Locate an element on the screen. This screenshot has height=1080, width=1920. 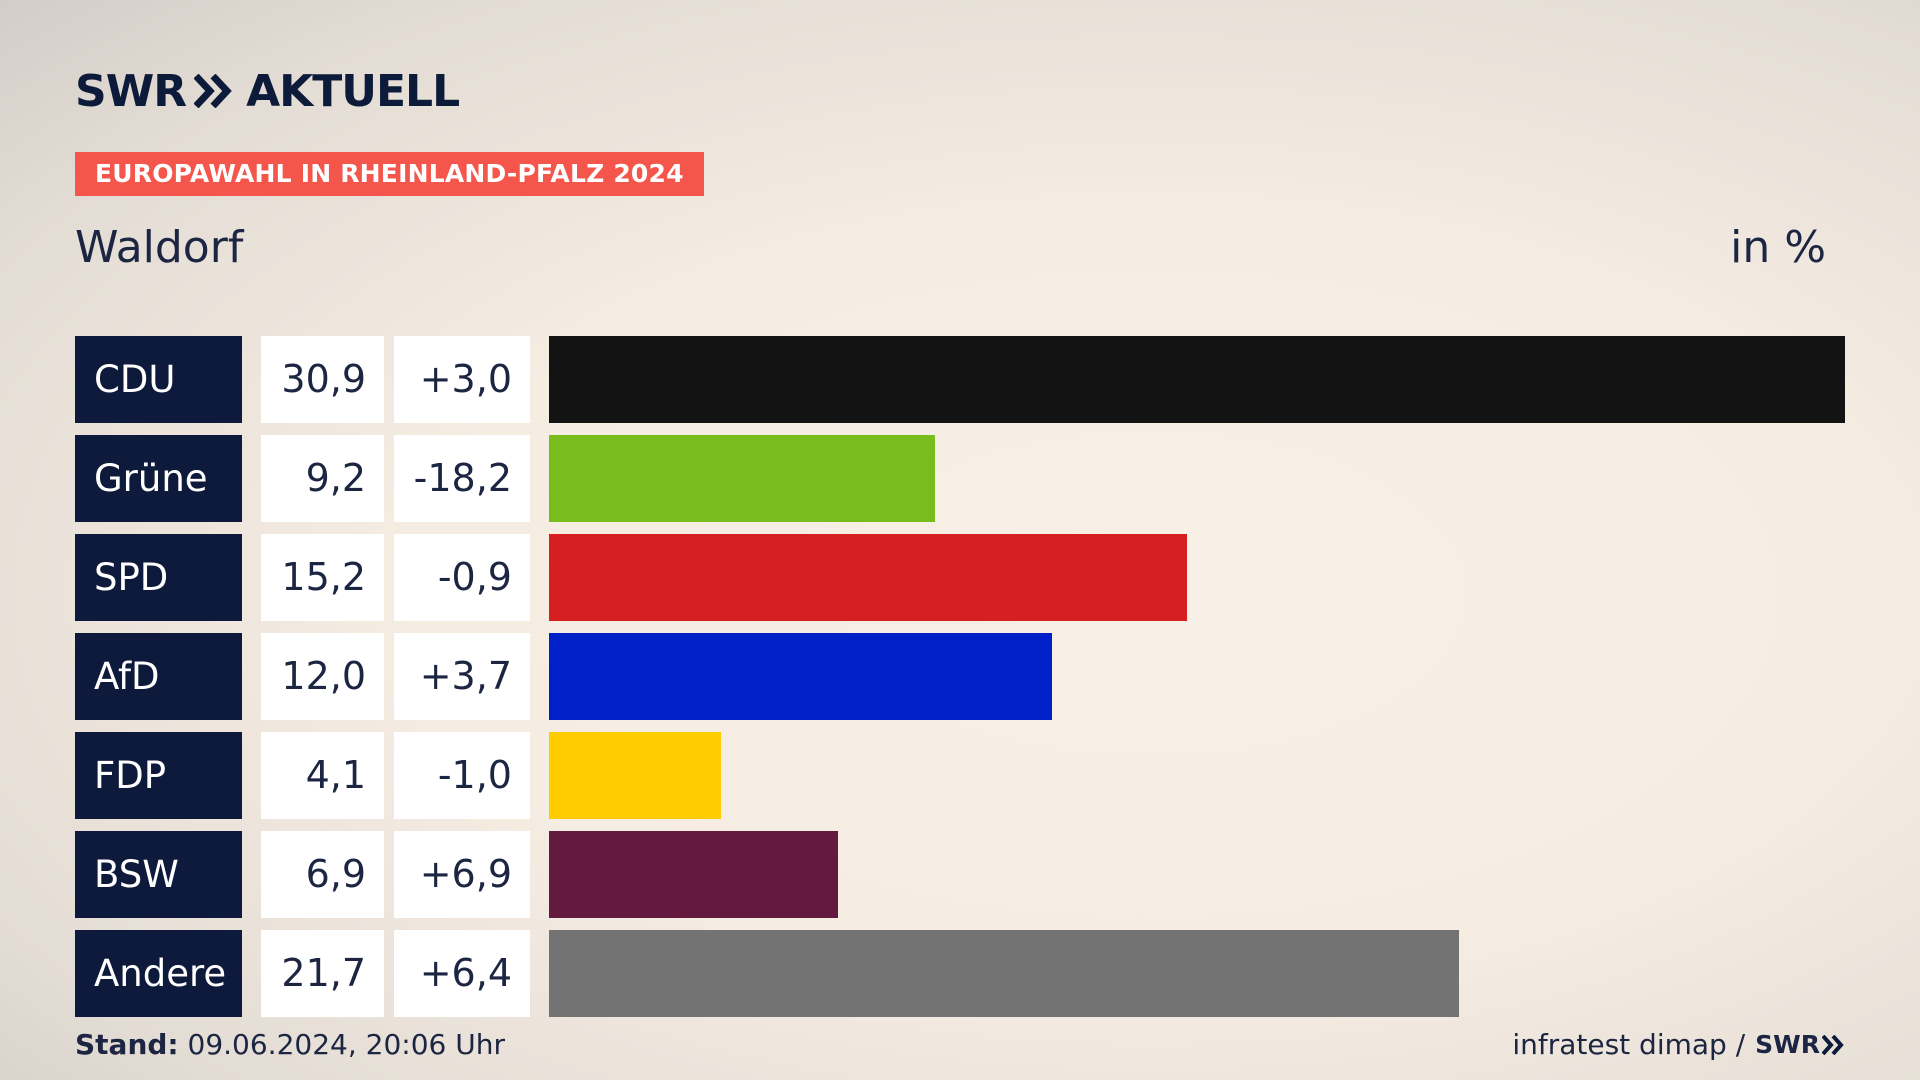
diff-label: +3,7 is located at coordinates (462, 676).